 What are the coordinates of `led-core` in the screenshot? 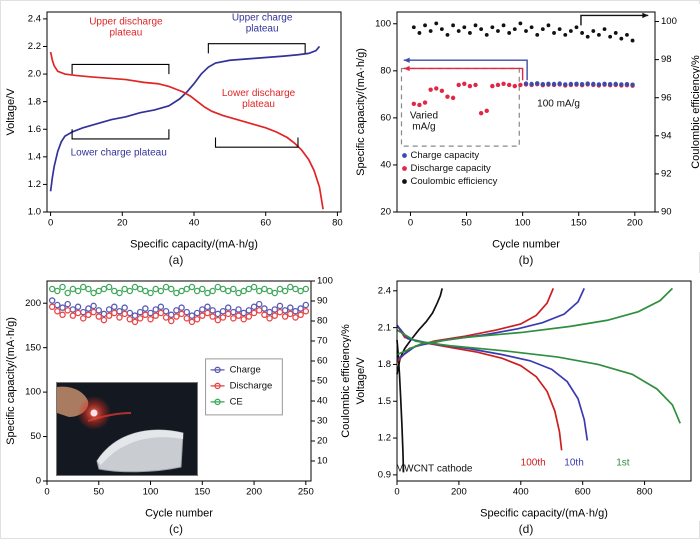 It's located at (94, 413).